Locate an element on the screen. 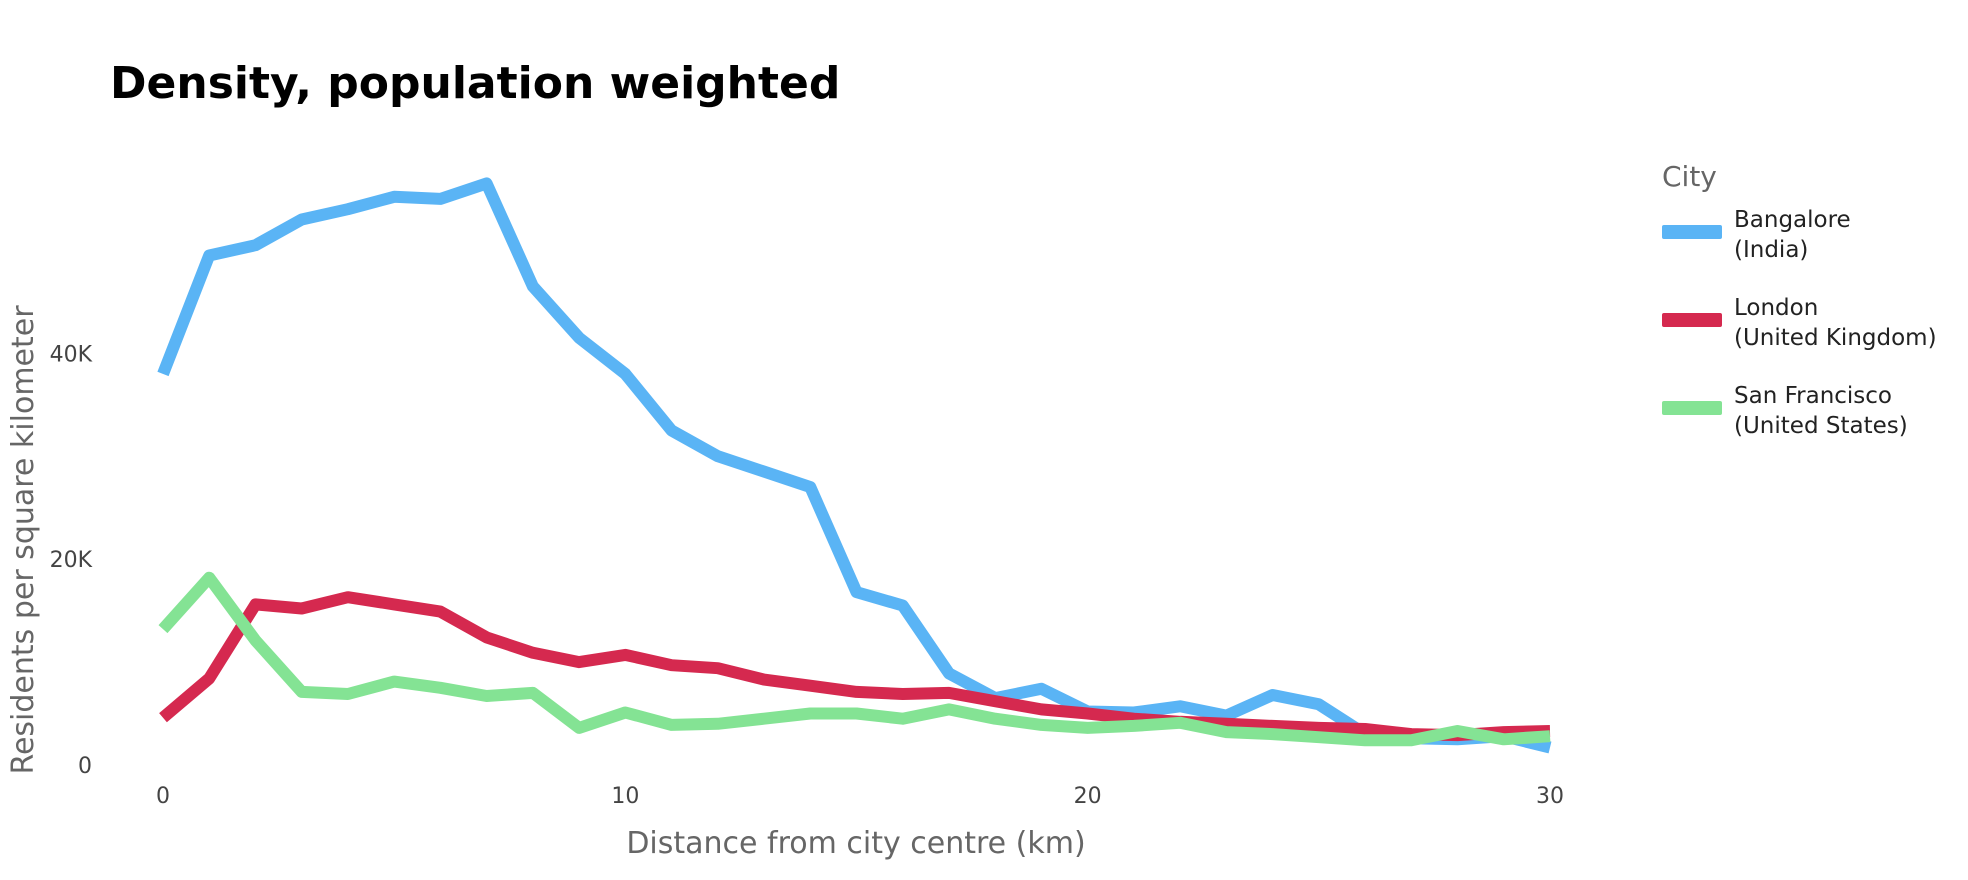  legend-label-line1: San Francisco is located at coordinates (1813, 396).